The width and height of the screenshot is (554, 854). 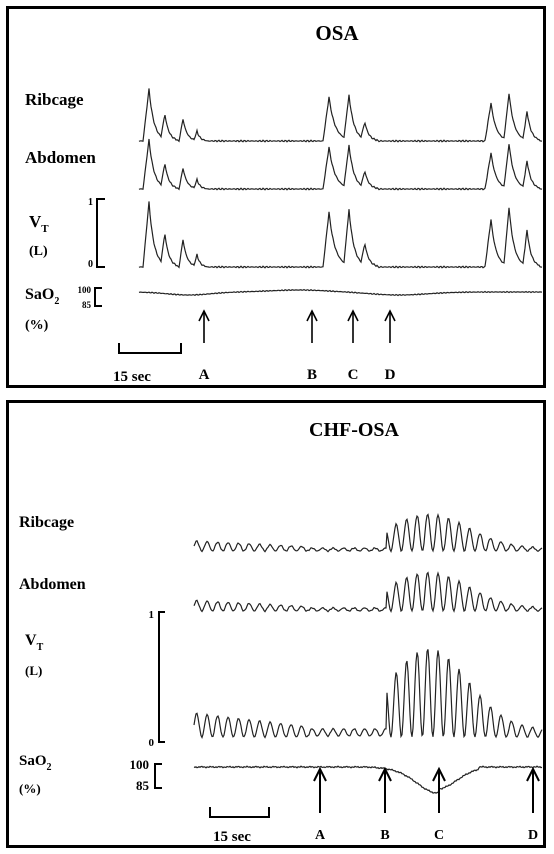 I want to click on osa-vt-scale-bottom: 0, so click(x=90, y=264).